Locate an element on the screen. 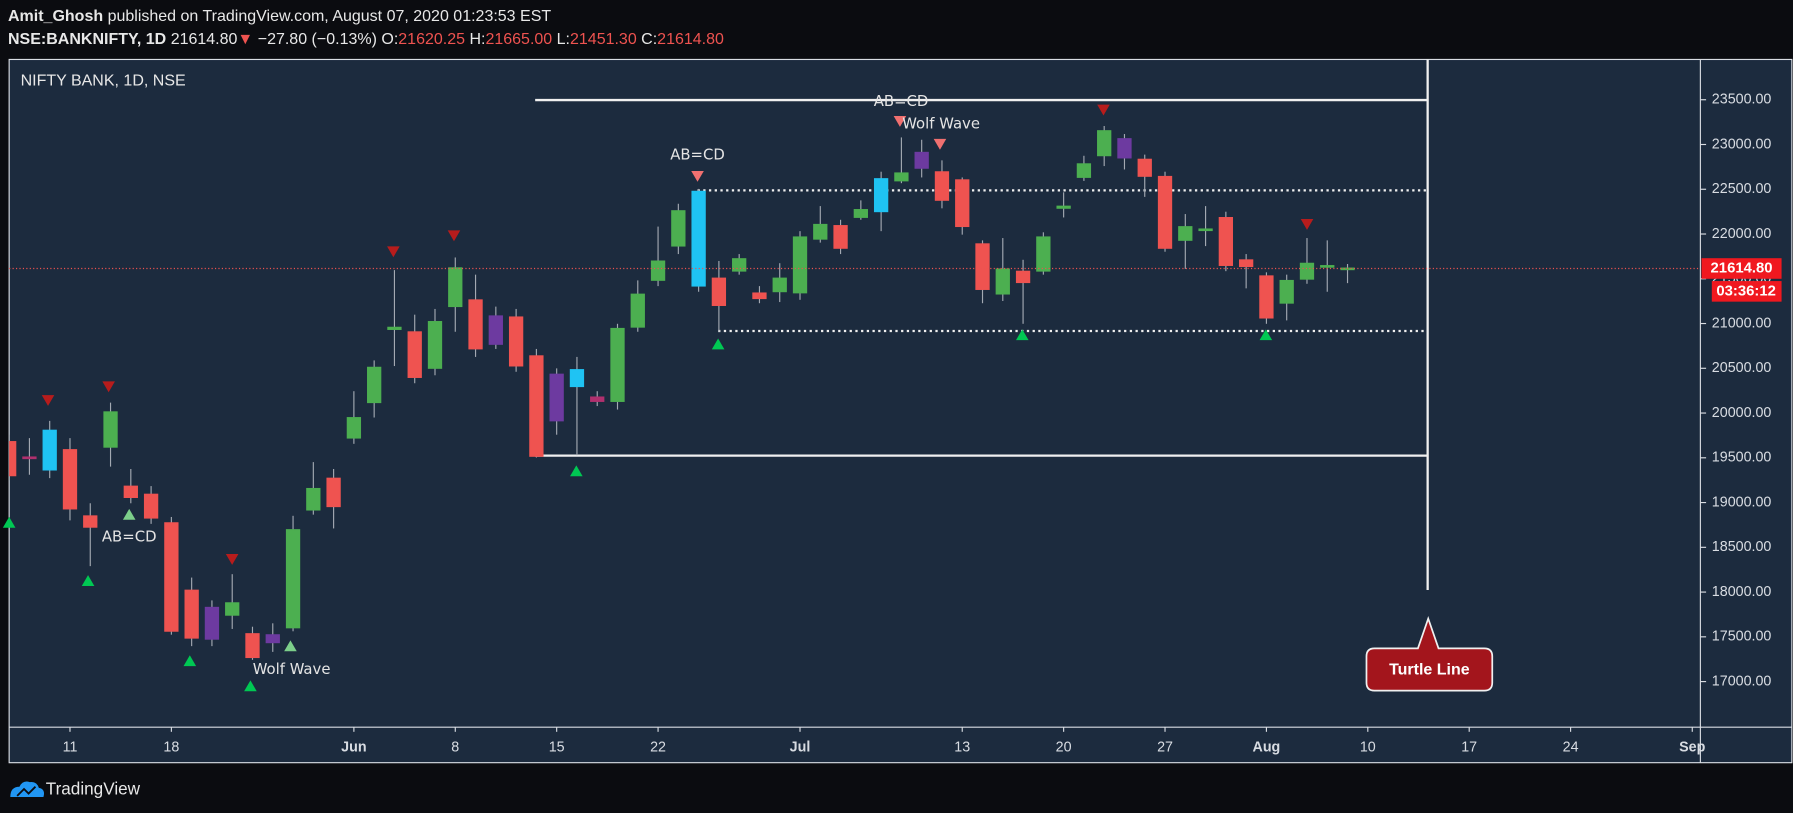 Image resolution: width=1793 pixels, height=813 pixels. x-tick-label: 18 is located at coordinates (171, 748).